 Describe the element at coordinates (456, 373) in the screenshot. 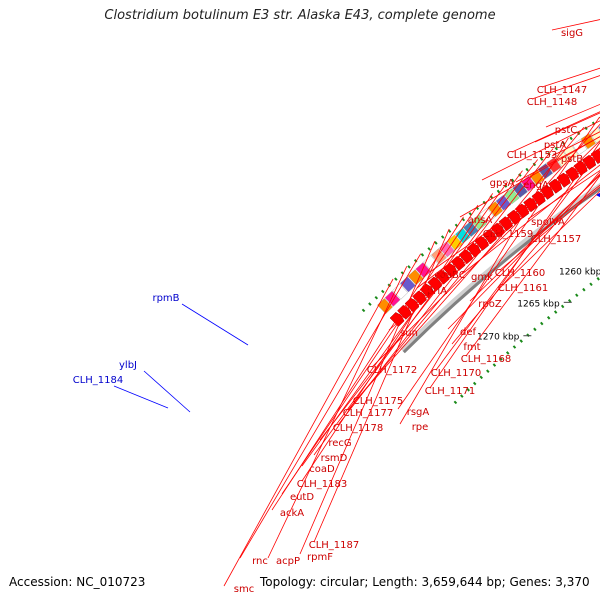

I see `gene-label: CLH_1170` at that location.